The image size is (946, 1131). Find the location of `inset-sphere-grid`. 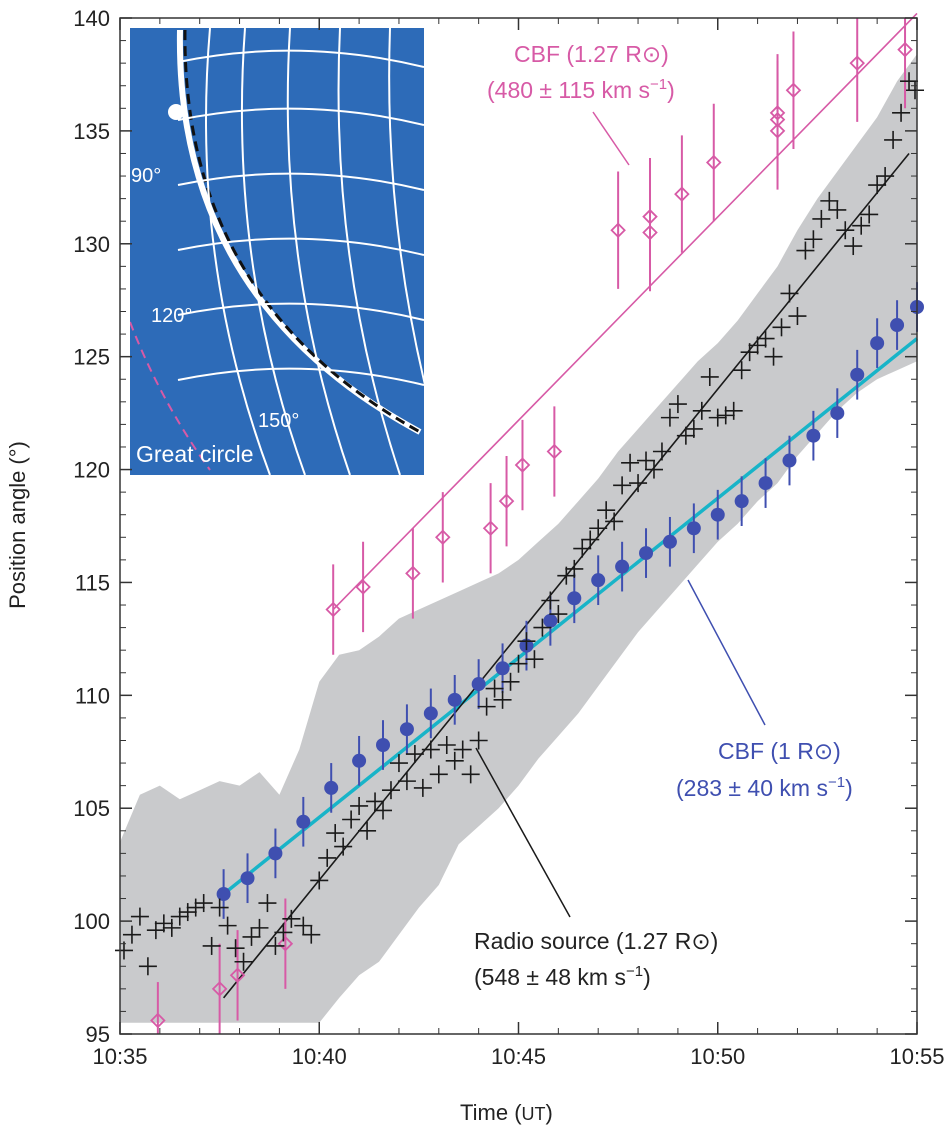

inset-sphere-grid is located at coordinates (277, 251).